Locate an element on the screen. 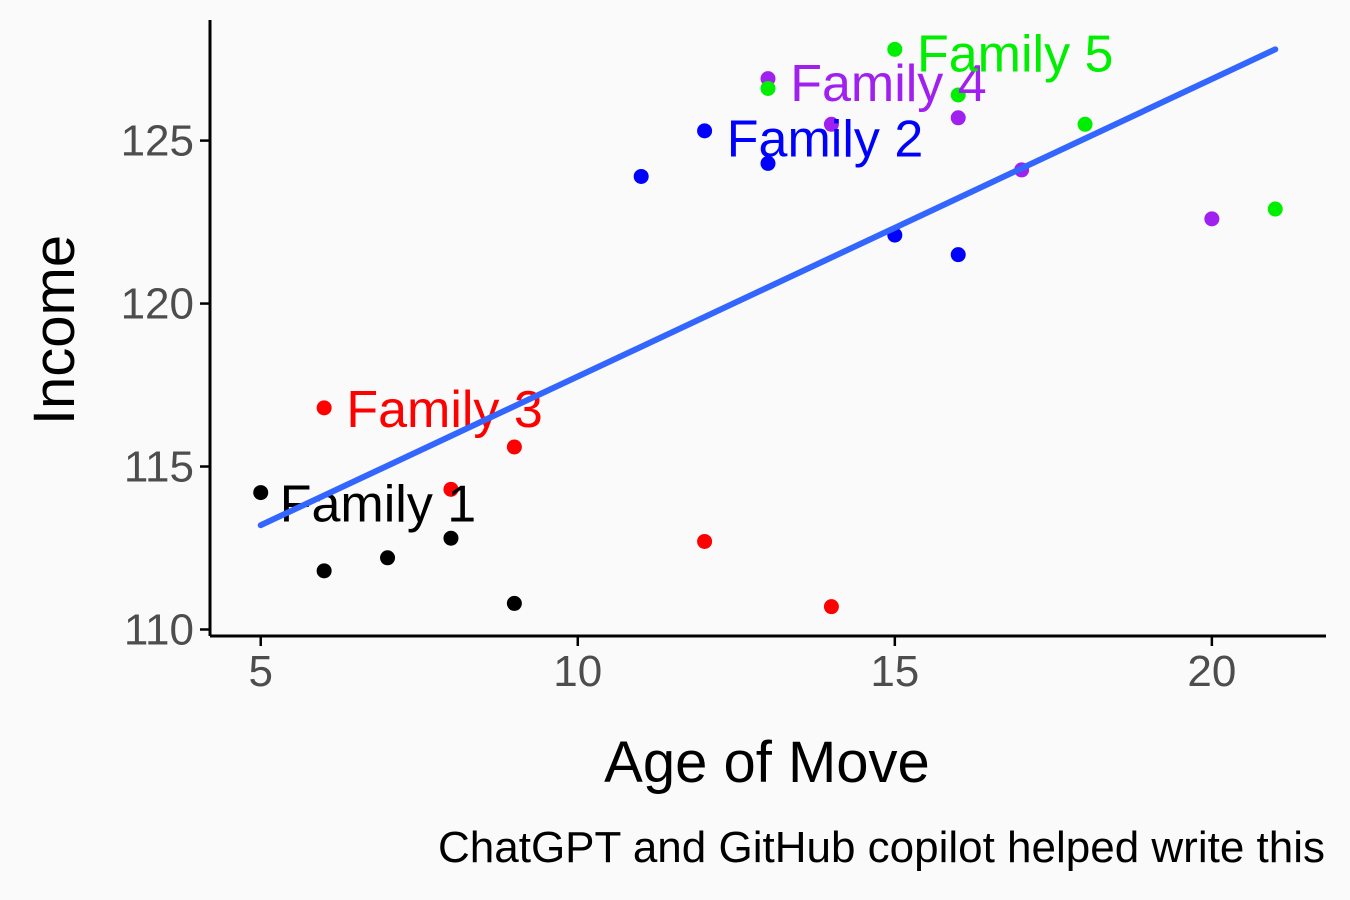 The image size is (1350, 900). x-tick-label: 15 is located at coordinates (894, 671).